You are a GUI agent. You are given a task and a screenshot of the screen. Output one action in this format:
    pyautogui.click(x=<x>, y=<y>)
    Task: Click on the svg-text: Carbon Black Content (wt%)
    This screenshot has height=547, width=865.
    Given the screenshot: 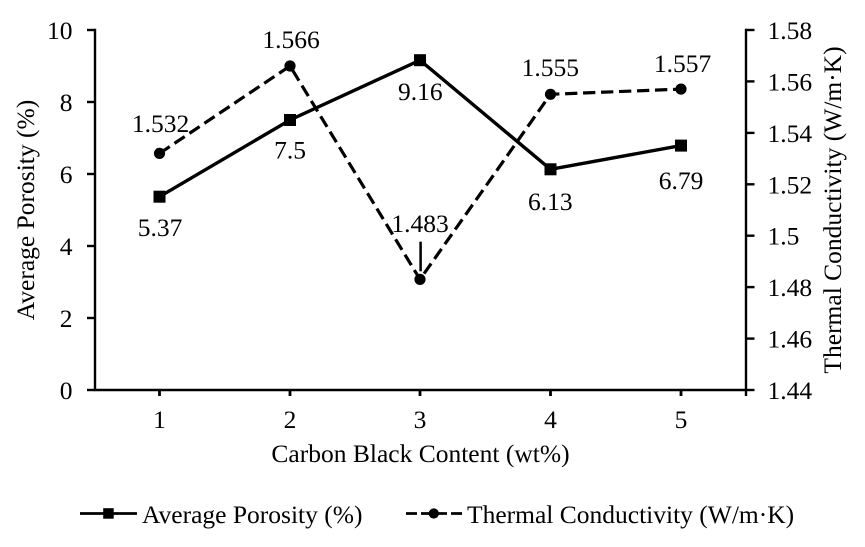 What is the action you would take?
    pyautogui.click(x=420, y=453)
    